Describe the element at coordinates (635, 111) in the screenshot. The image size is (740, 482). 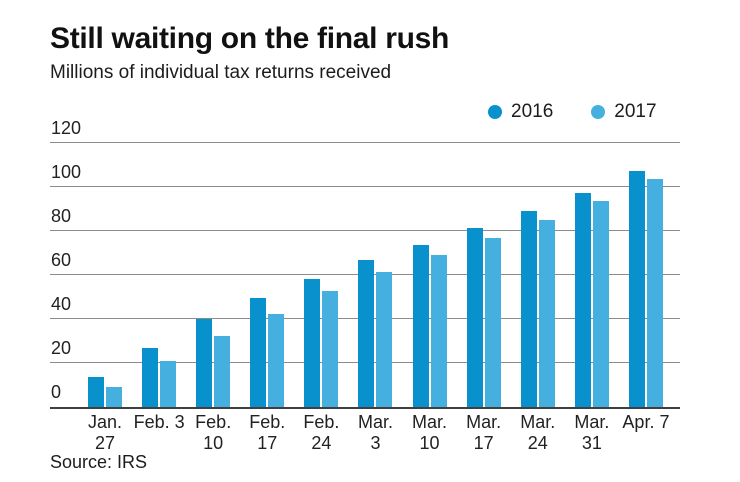
I see `legend-label-2017: 2017` at that location.